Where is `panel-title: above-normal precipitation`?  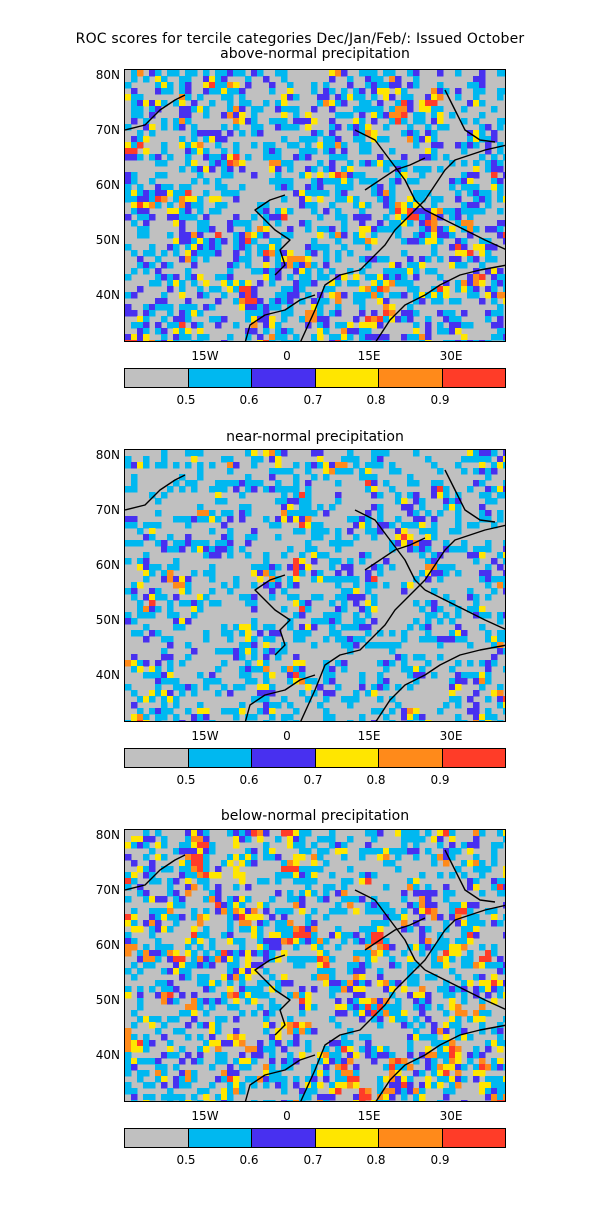
panel-title: above-normal precipitation is located at coordinates (315, 54).